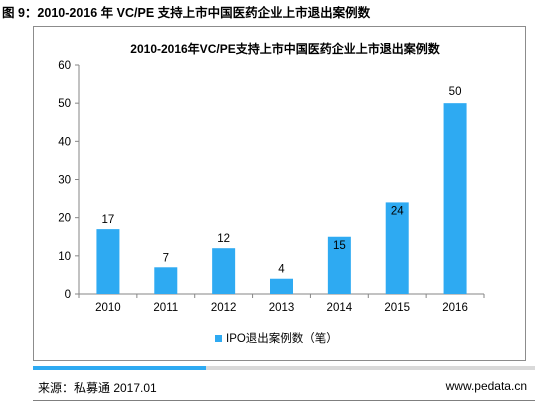 The image size is (539, 408). What do you see at coordinates (455, 308) in the screenshot?
I see `x-tick-label: 2016` at bounding box center [455, 308].